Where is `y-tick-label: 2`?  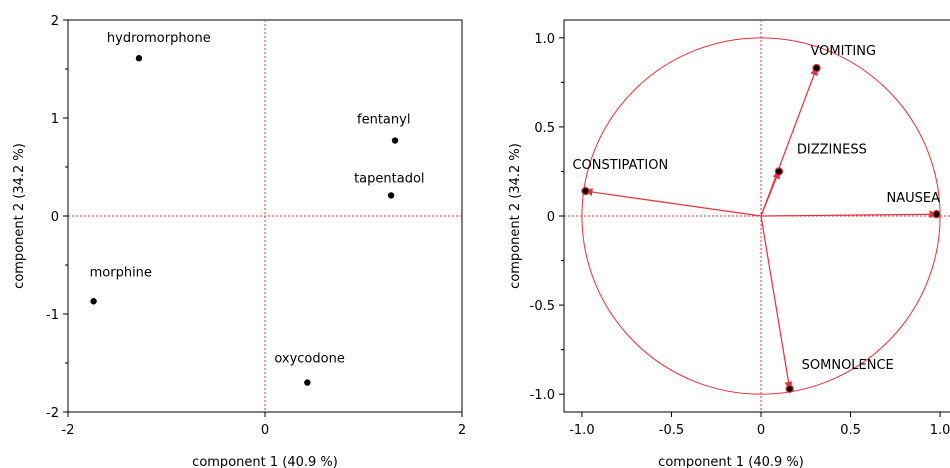 y-tick-label: 2 is located at coordinates (55, 21).